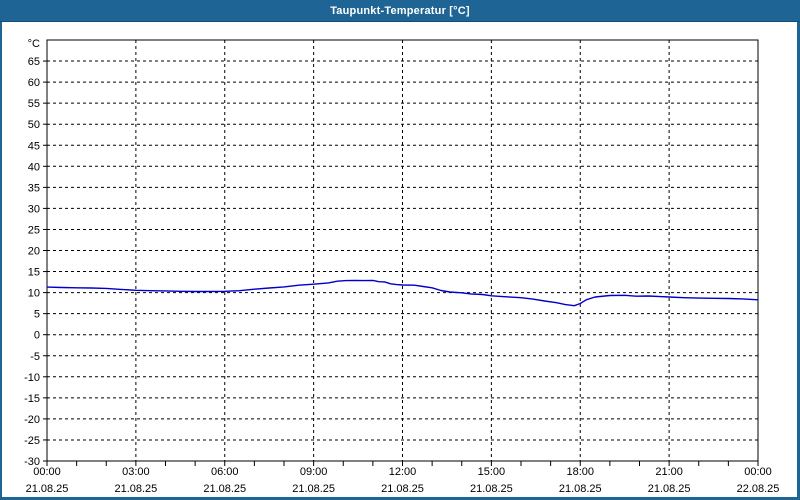 This screenshot has height=500, width=800. What do you see at coordinates (34, 273) in the screenshot?
I see `y-tick-label: 15` at bounding box center [34, 273].